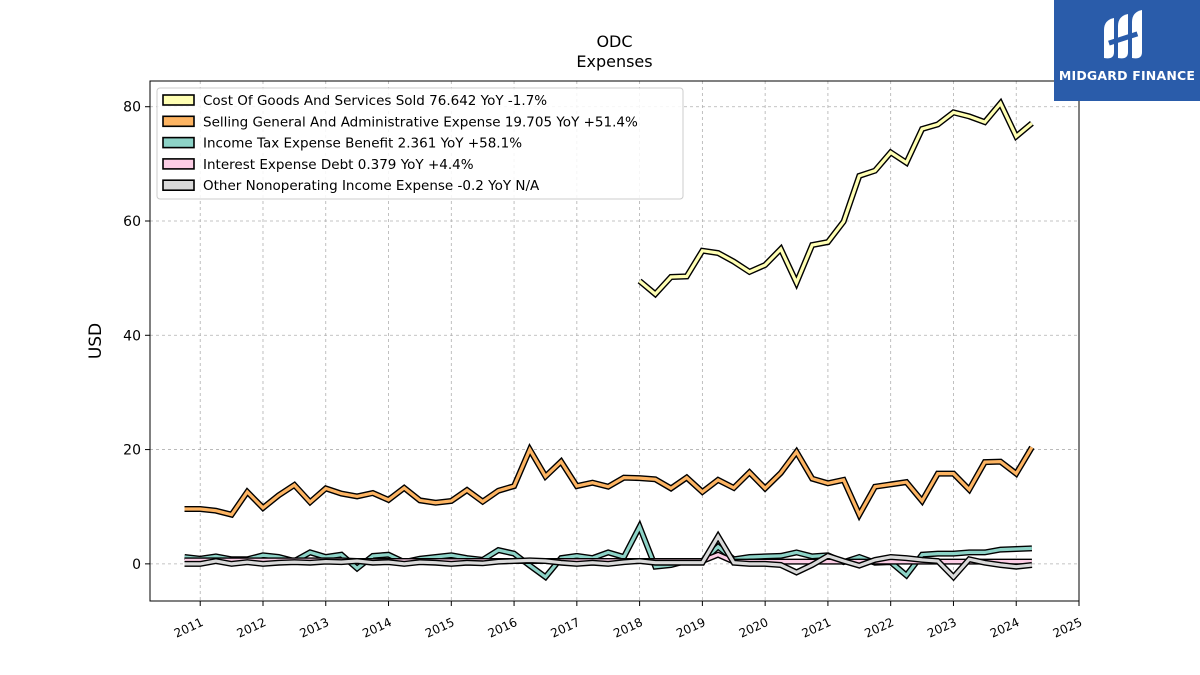 This screenshot has width=1200, height=675. I want to click on y-axis-label: USD, so click(96, 341).